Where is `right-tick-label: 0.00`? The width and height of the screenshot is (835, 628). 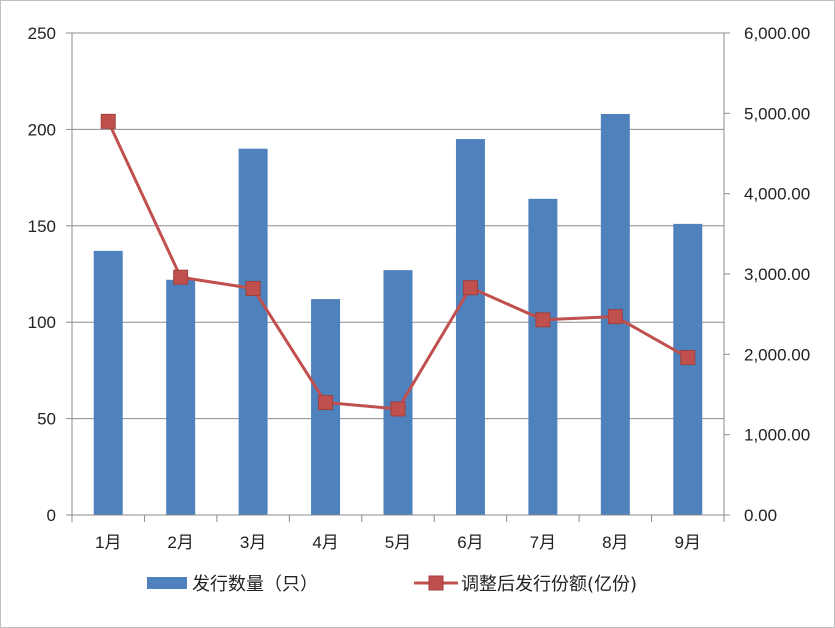 right-tick-label: 0.00 is located at coordinates (760, 515).